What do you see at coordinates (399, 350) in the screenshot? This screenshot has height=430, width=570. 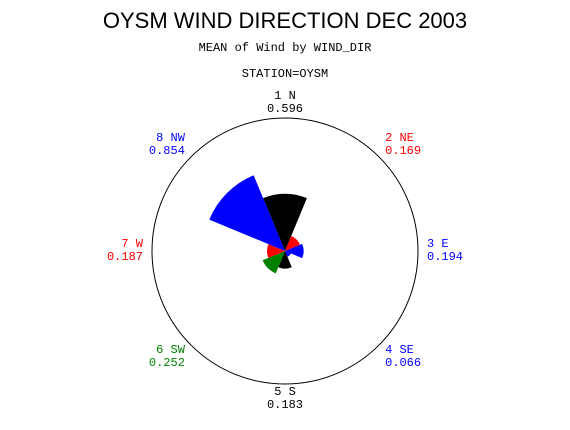 I see `direction-label: 4 SE` at bounding box center [399, 350].